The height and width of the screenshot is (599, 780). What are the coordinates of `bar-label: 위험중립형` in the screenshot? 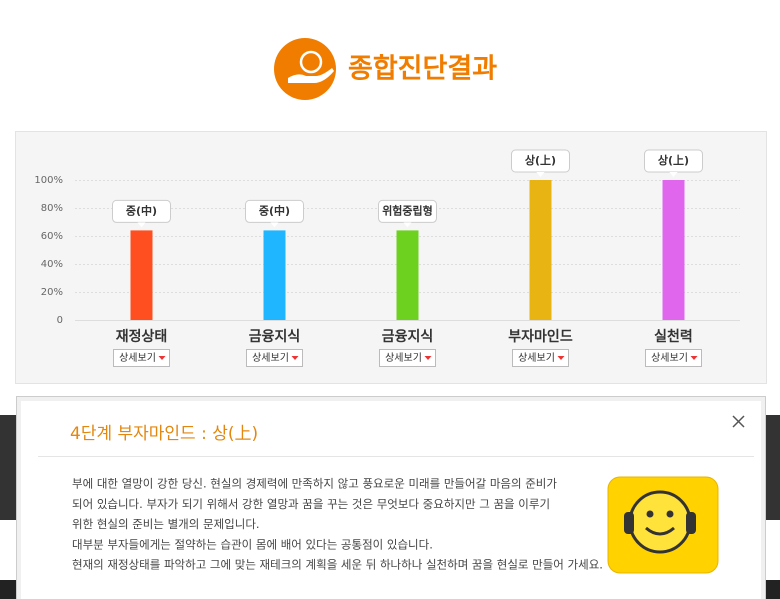 It's located at (407, 210).